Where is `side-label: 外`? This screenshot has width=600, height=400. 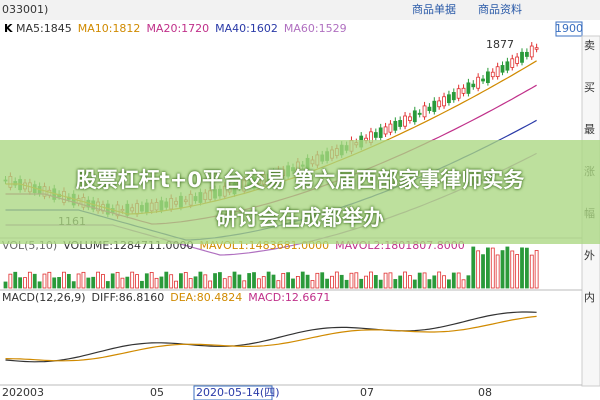
side-label: 外 is located at coordinates (589, 255).